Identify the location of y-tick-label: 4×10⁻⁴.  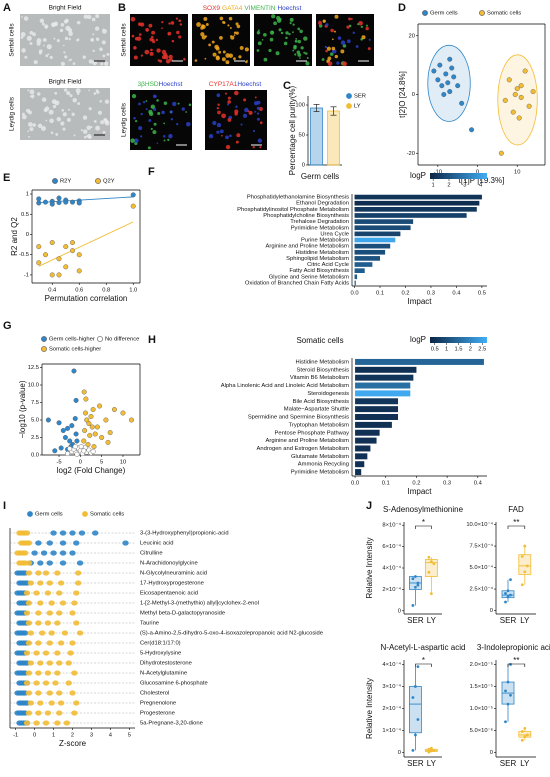
(391, 568).